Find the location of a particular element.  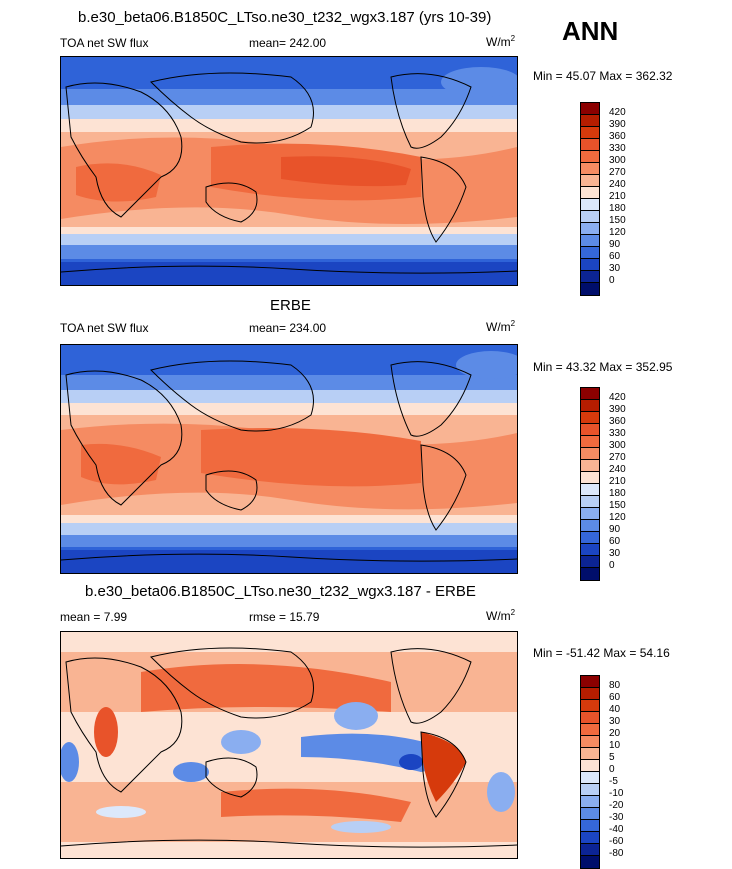

panel1-colorbar is located at coordinates (590, 199).